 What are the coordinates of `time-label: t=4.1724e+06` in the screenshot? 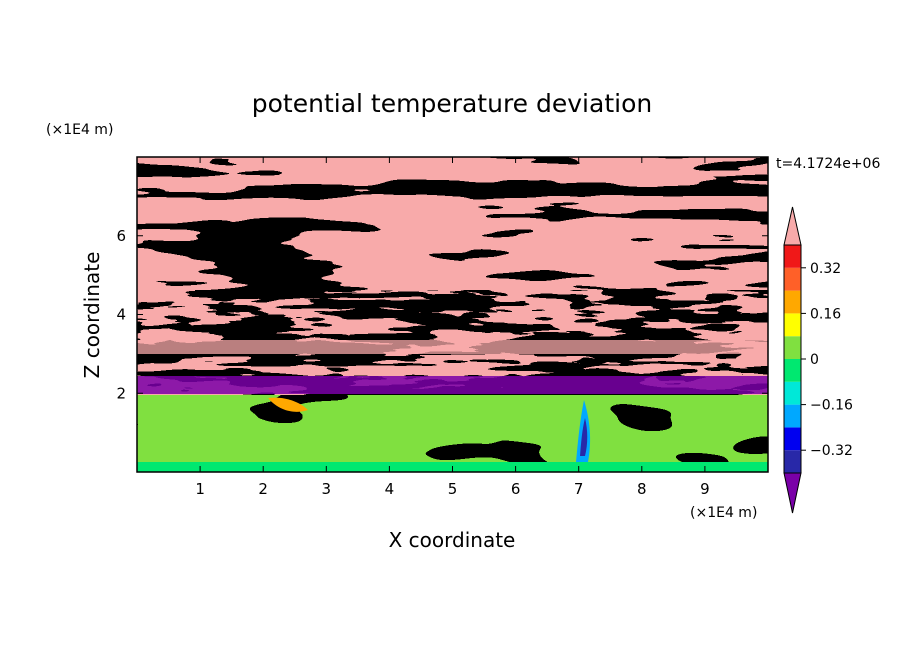 It's located at (828, 164).